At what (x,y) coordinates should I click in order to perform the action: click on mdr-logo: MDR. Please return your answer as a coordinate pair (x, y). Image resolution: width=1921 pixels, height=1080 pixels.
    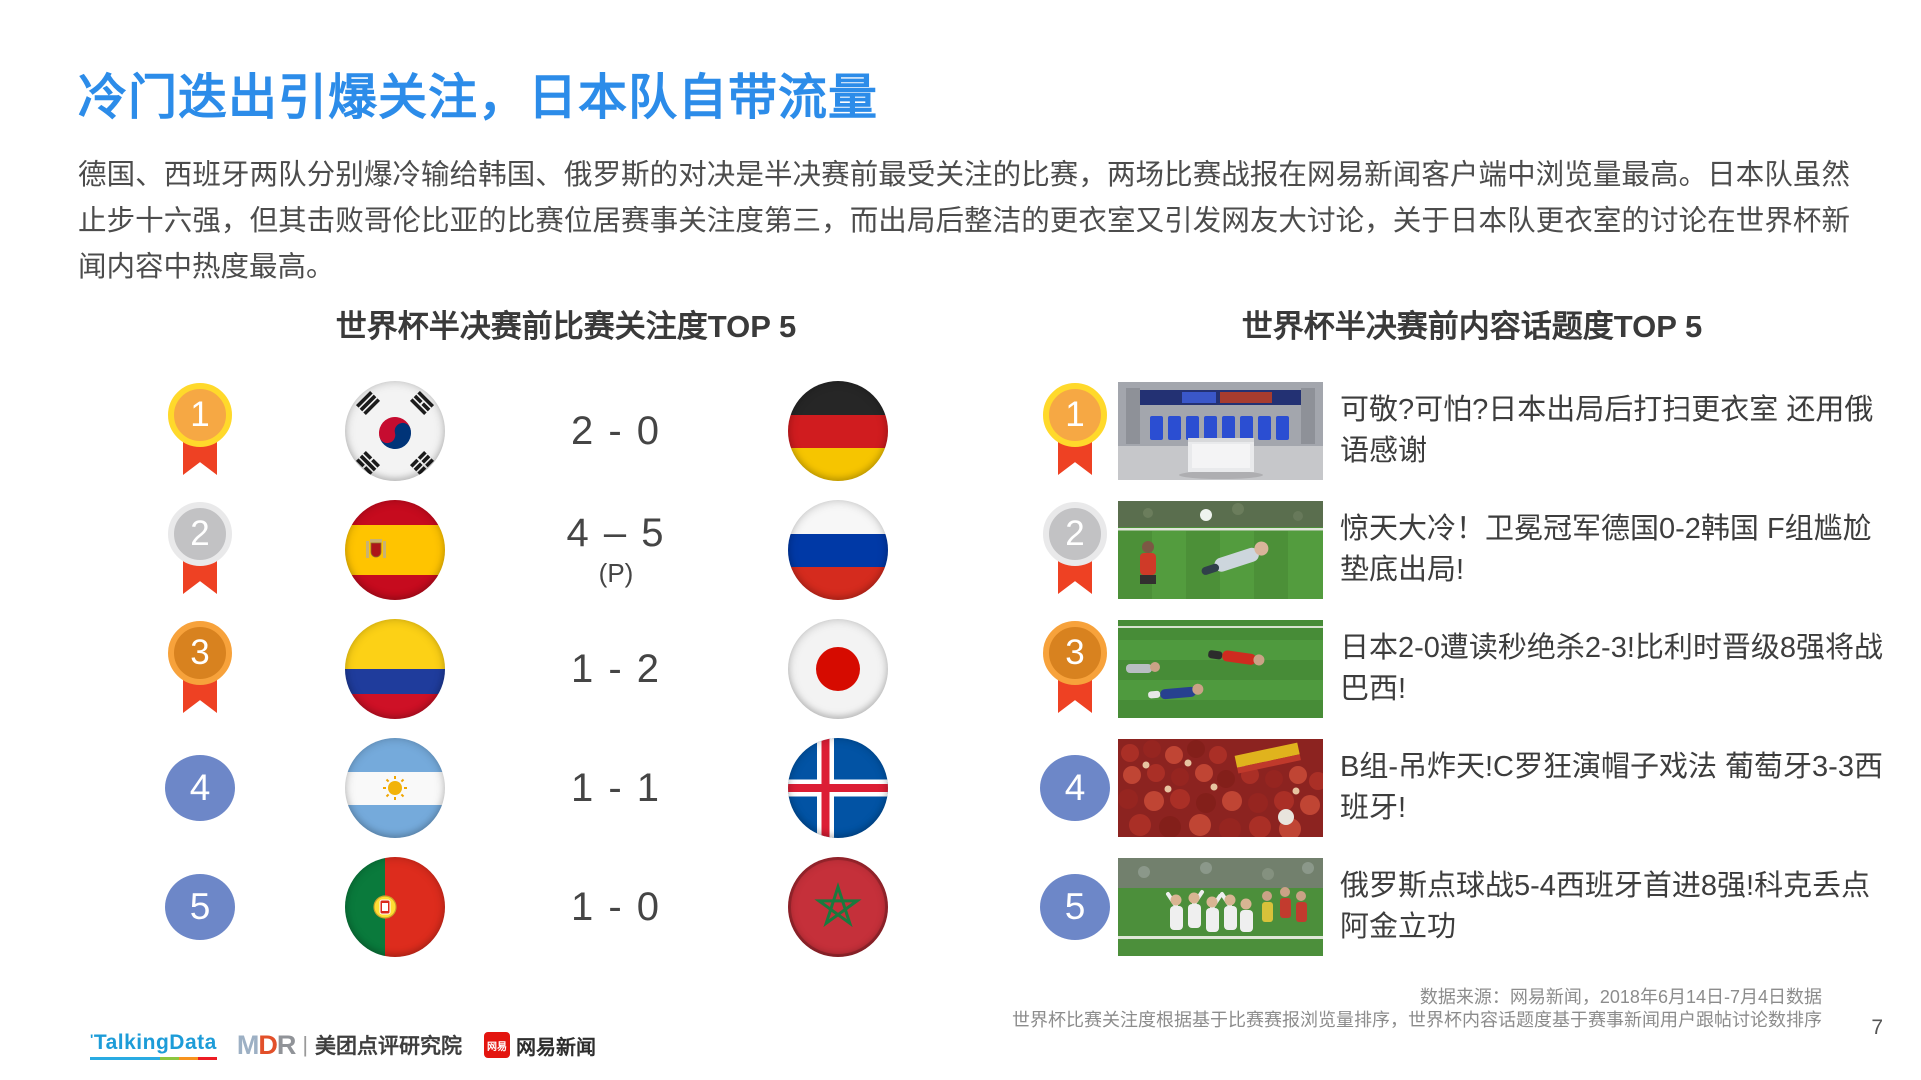
    Looking at the image, I should click on (266, 1044).